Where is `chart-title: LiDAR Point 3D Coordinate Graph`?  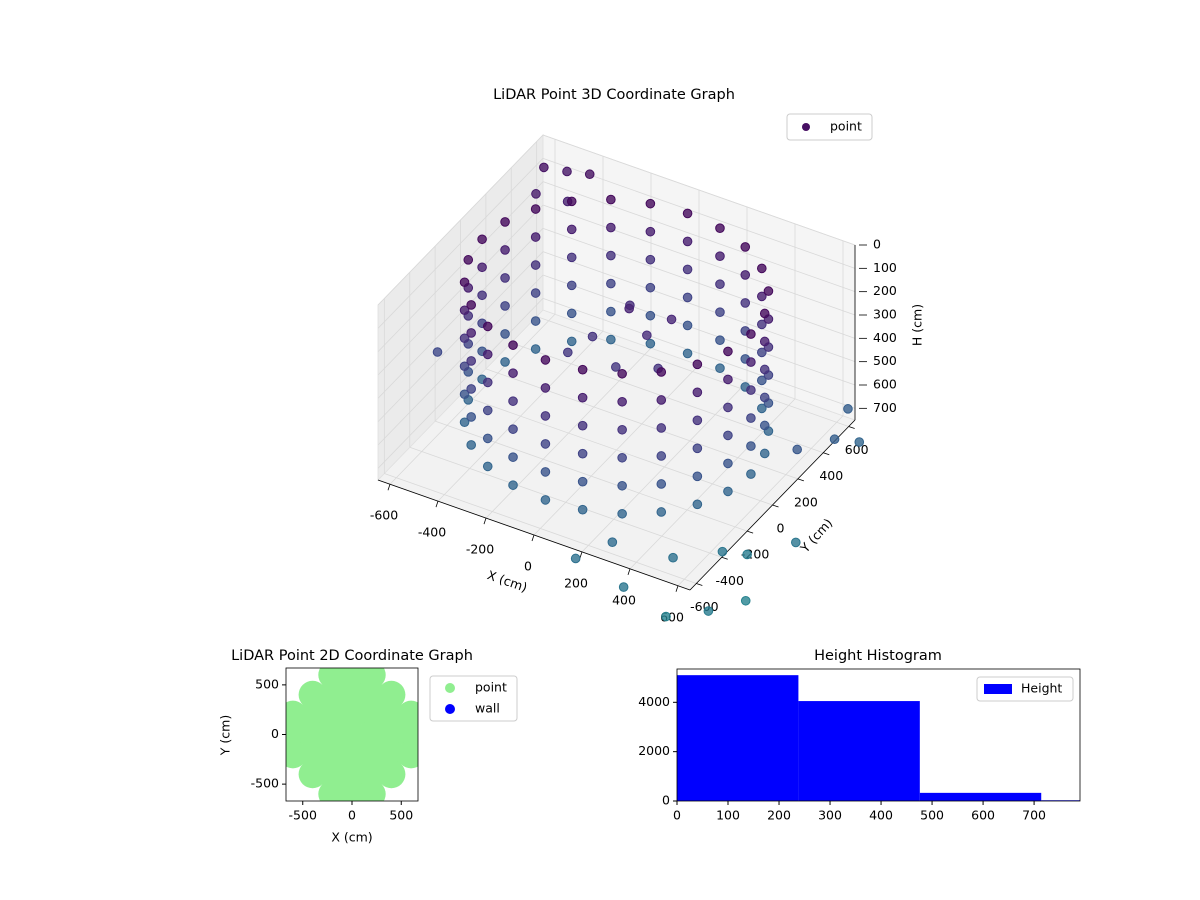
chart-title: LiDAR Point 3D Coordinate Graph is located at coordinates (614, 95).